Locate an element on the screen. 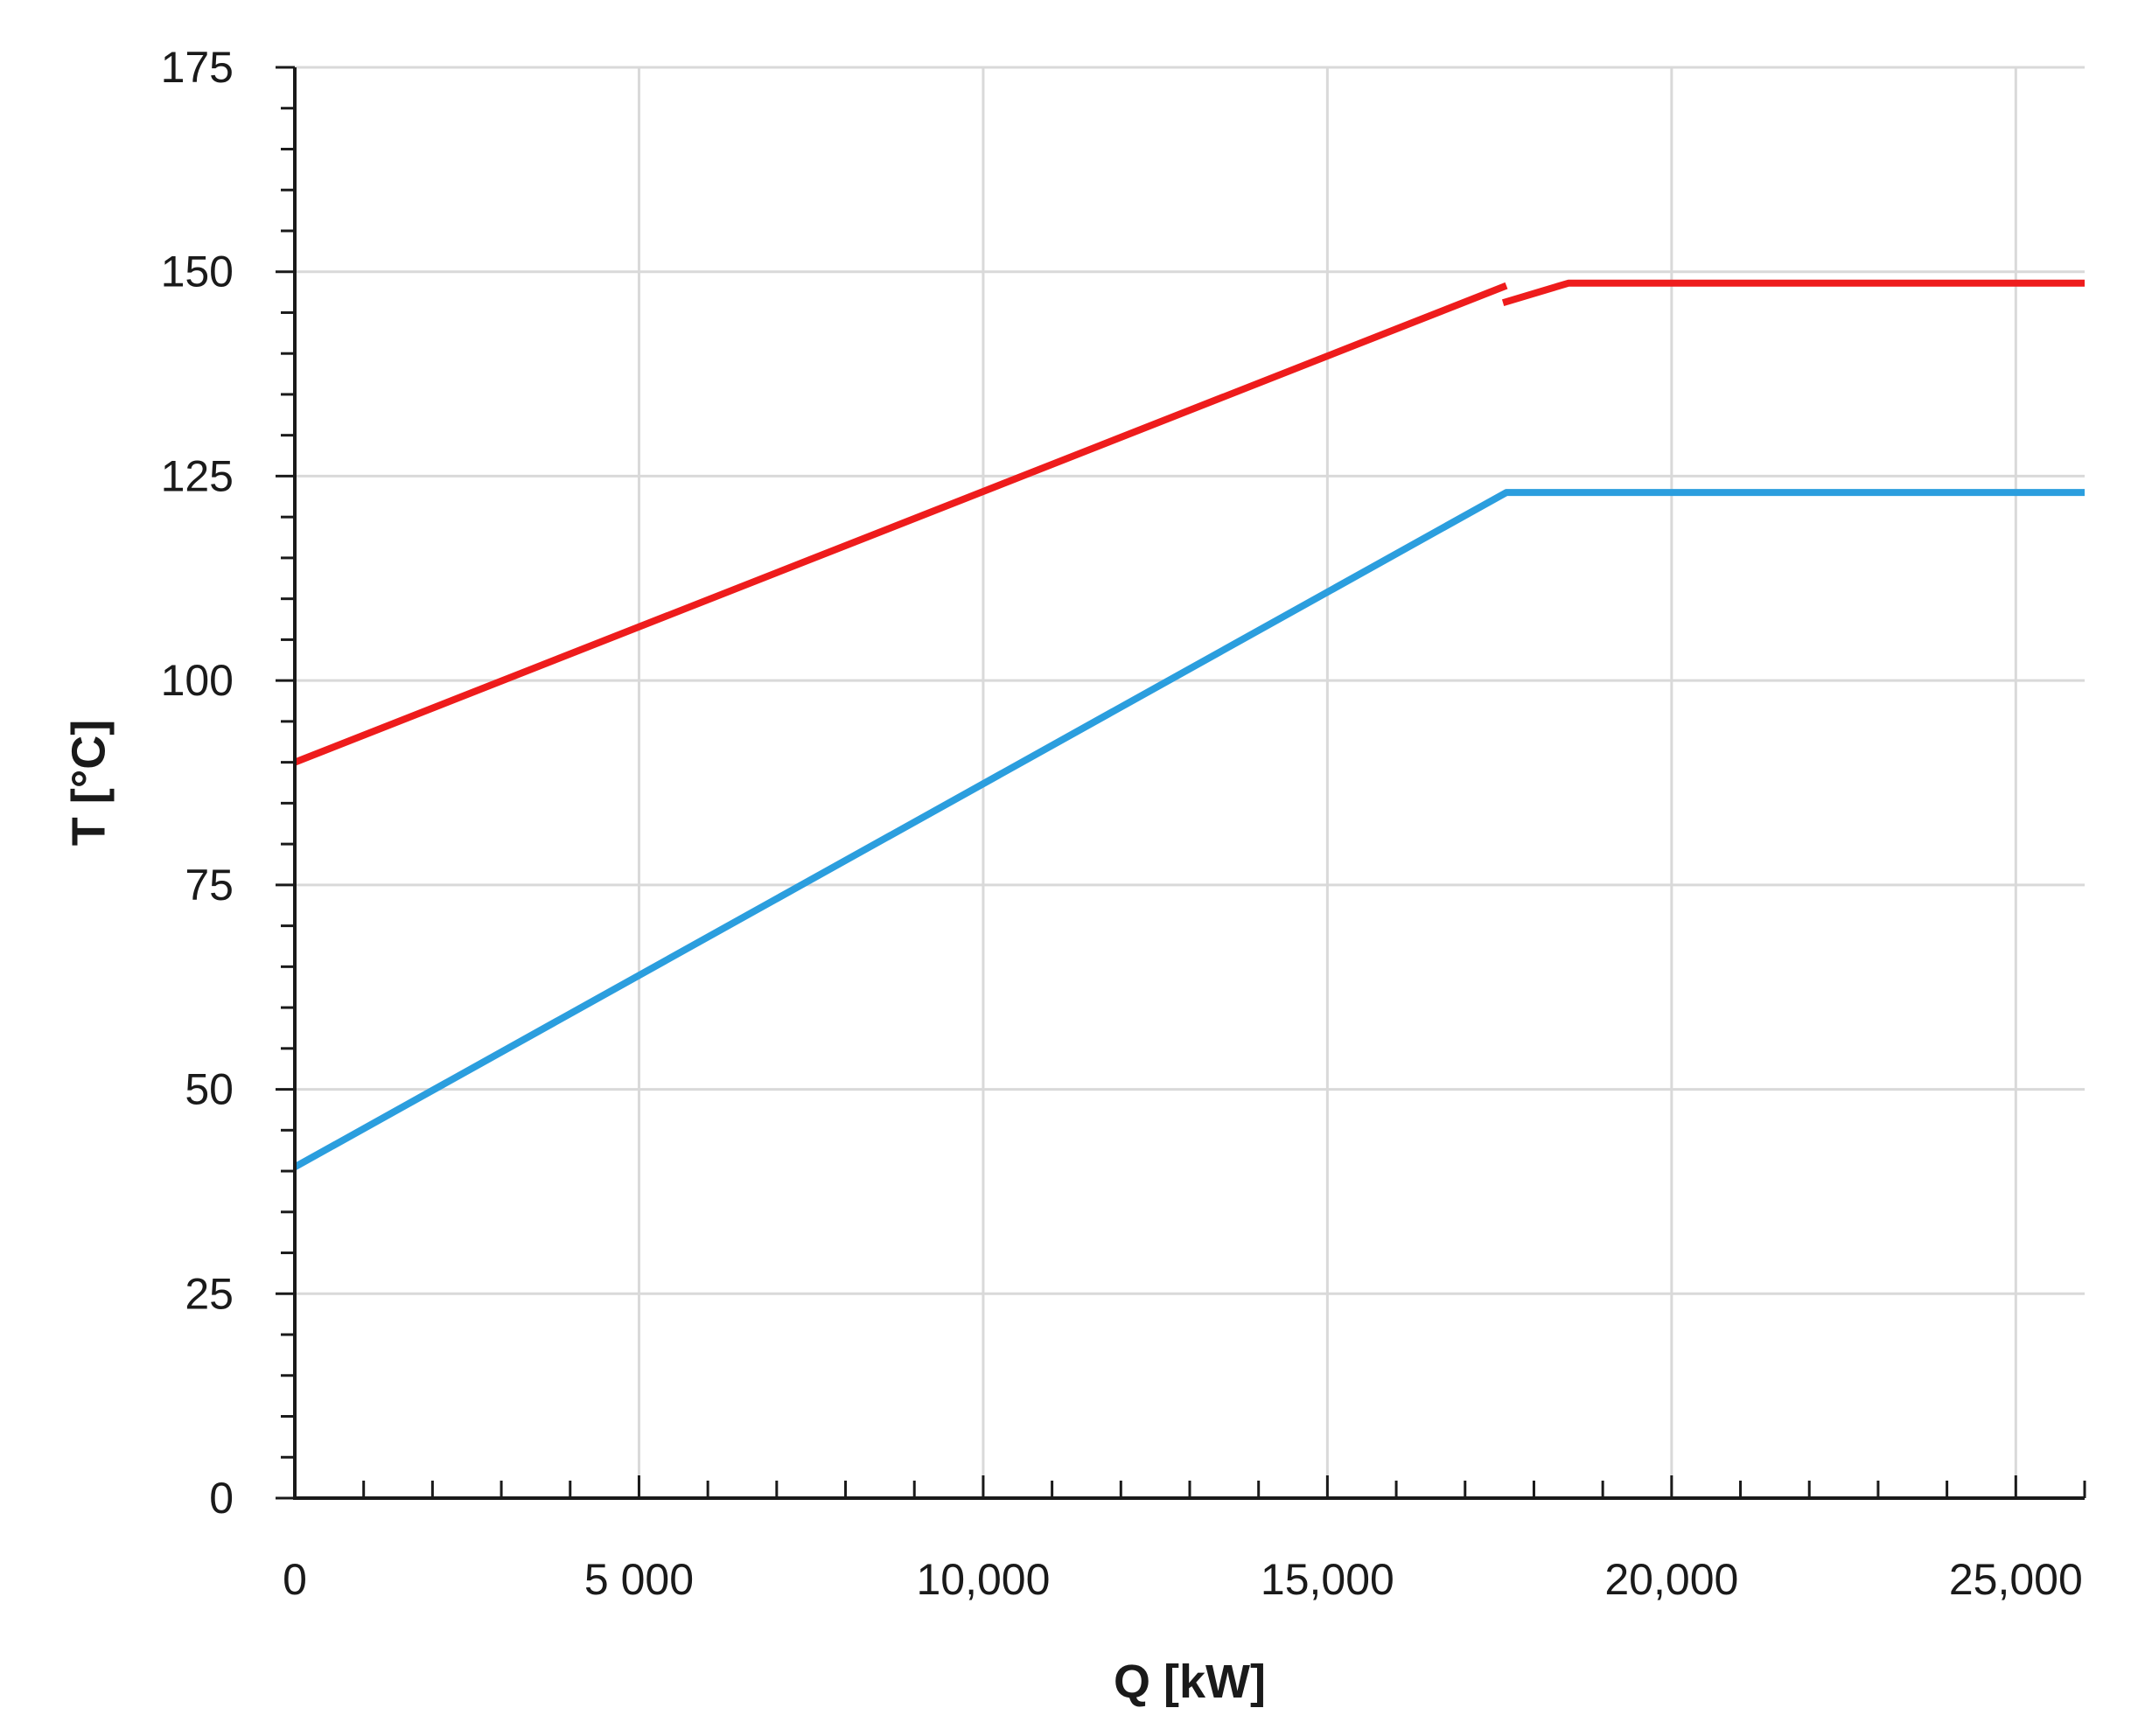 The image size is (2152, 1736). x-tick-label: 5 000 is located at coordinates (639, 1579).